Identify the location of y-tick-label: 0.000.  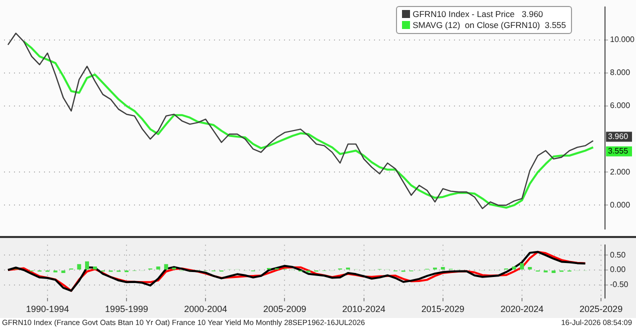
(620, 205).